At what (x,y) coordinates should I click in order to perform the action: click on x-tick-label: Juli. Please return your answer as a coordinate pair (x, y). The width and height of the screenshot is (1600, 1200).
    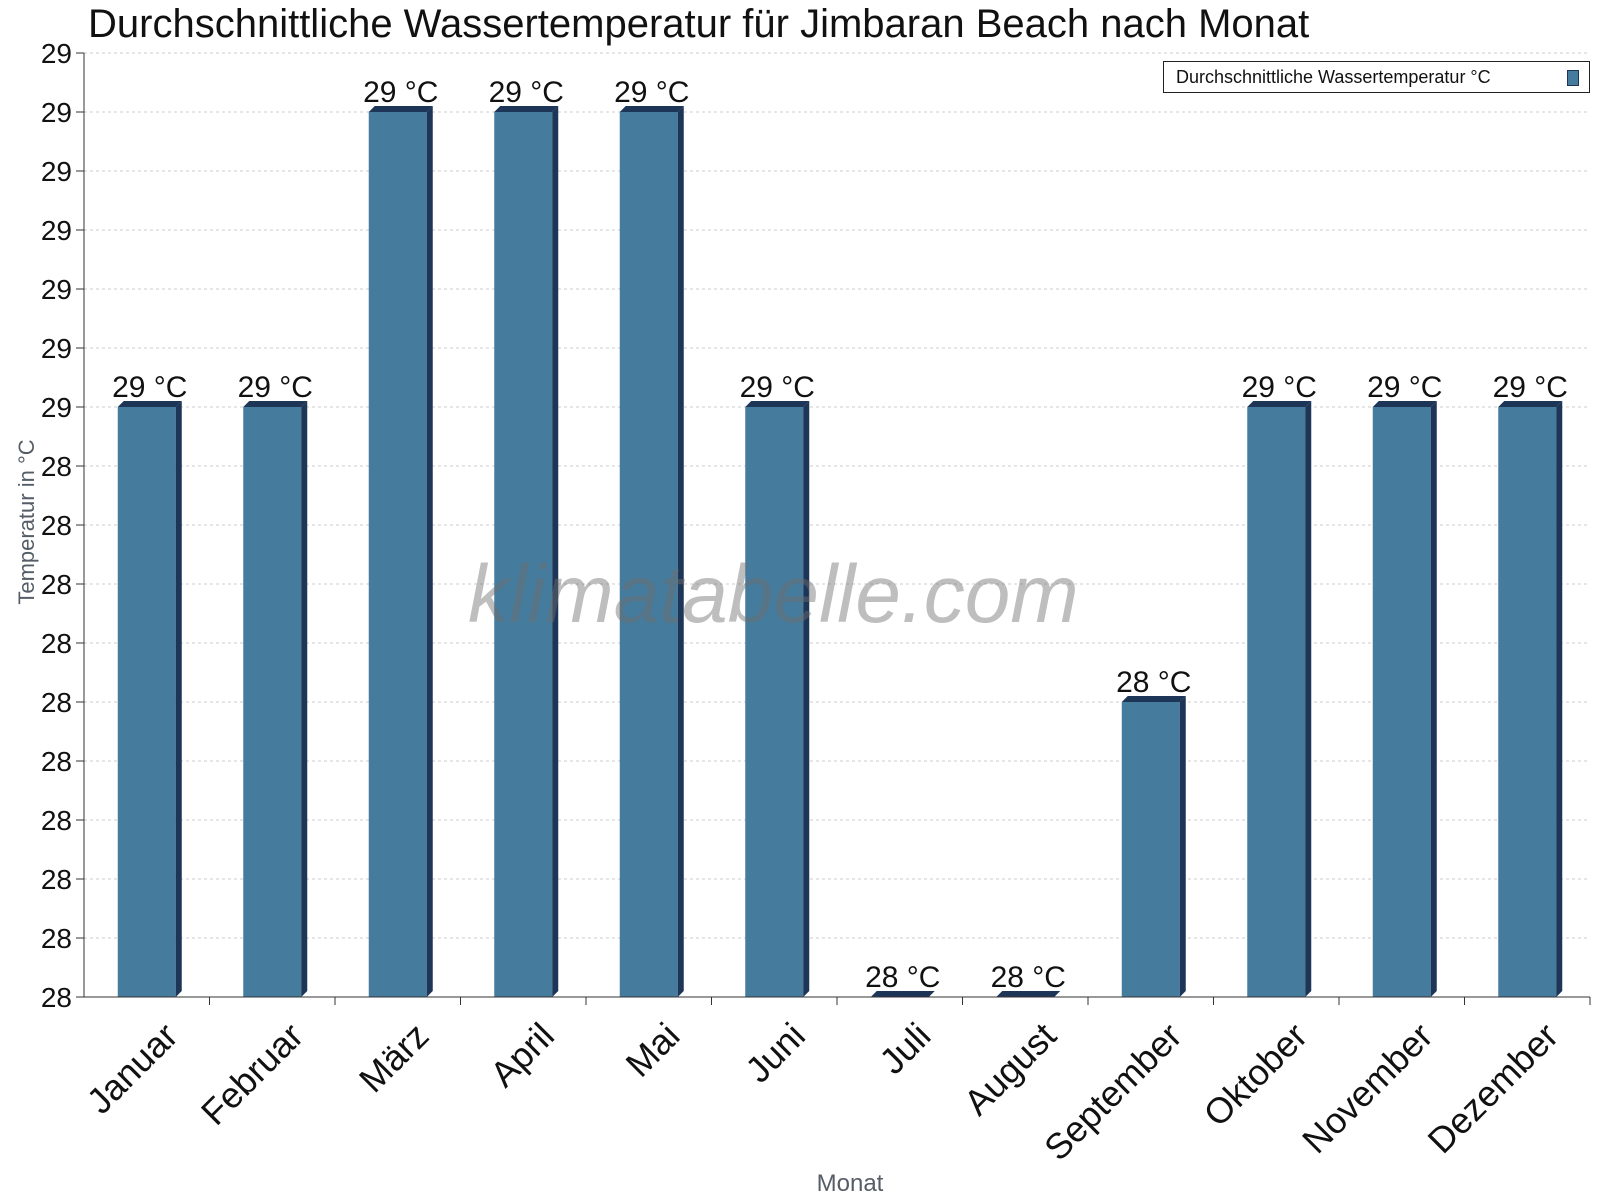
    Looking at the image, I should click on (904, 1048).